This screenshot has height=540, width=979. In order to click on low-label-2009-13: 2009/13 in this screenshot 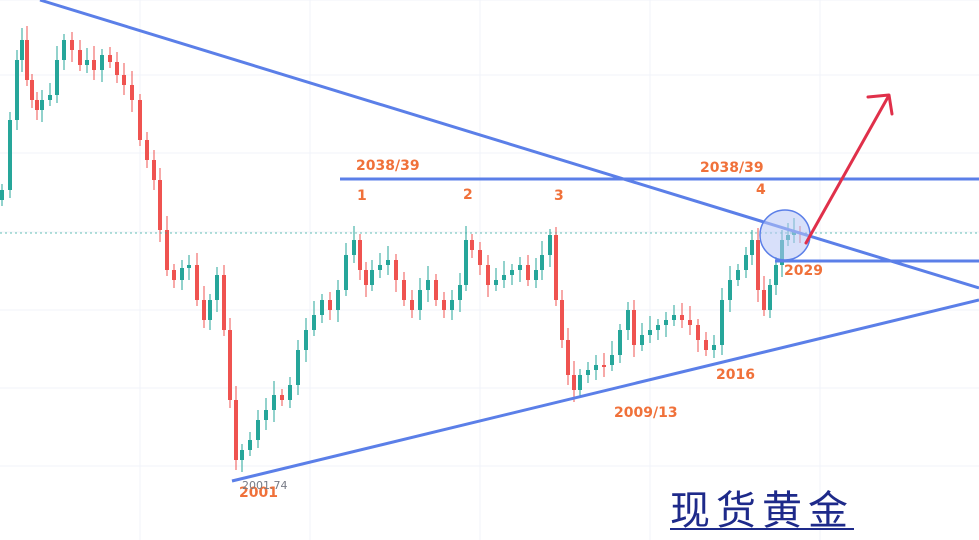, I will do `click(646, 413)`.